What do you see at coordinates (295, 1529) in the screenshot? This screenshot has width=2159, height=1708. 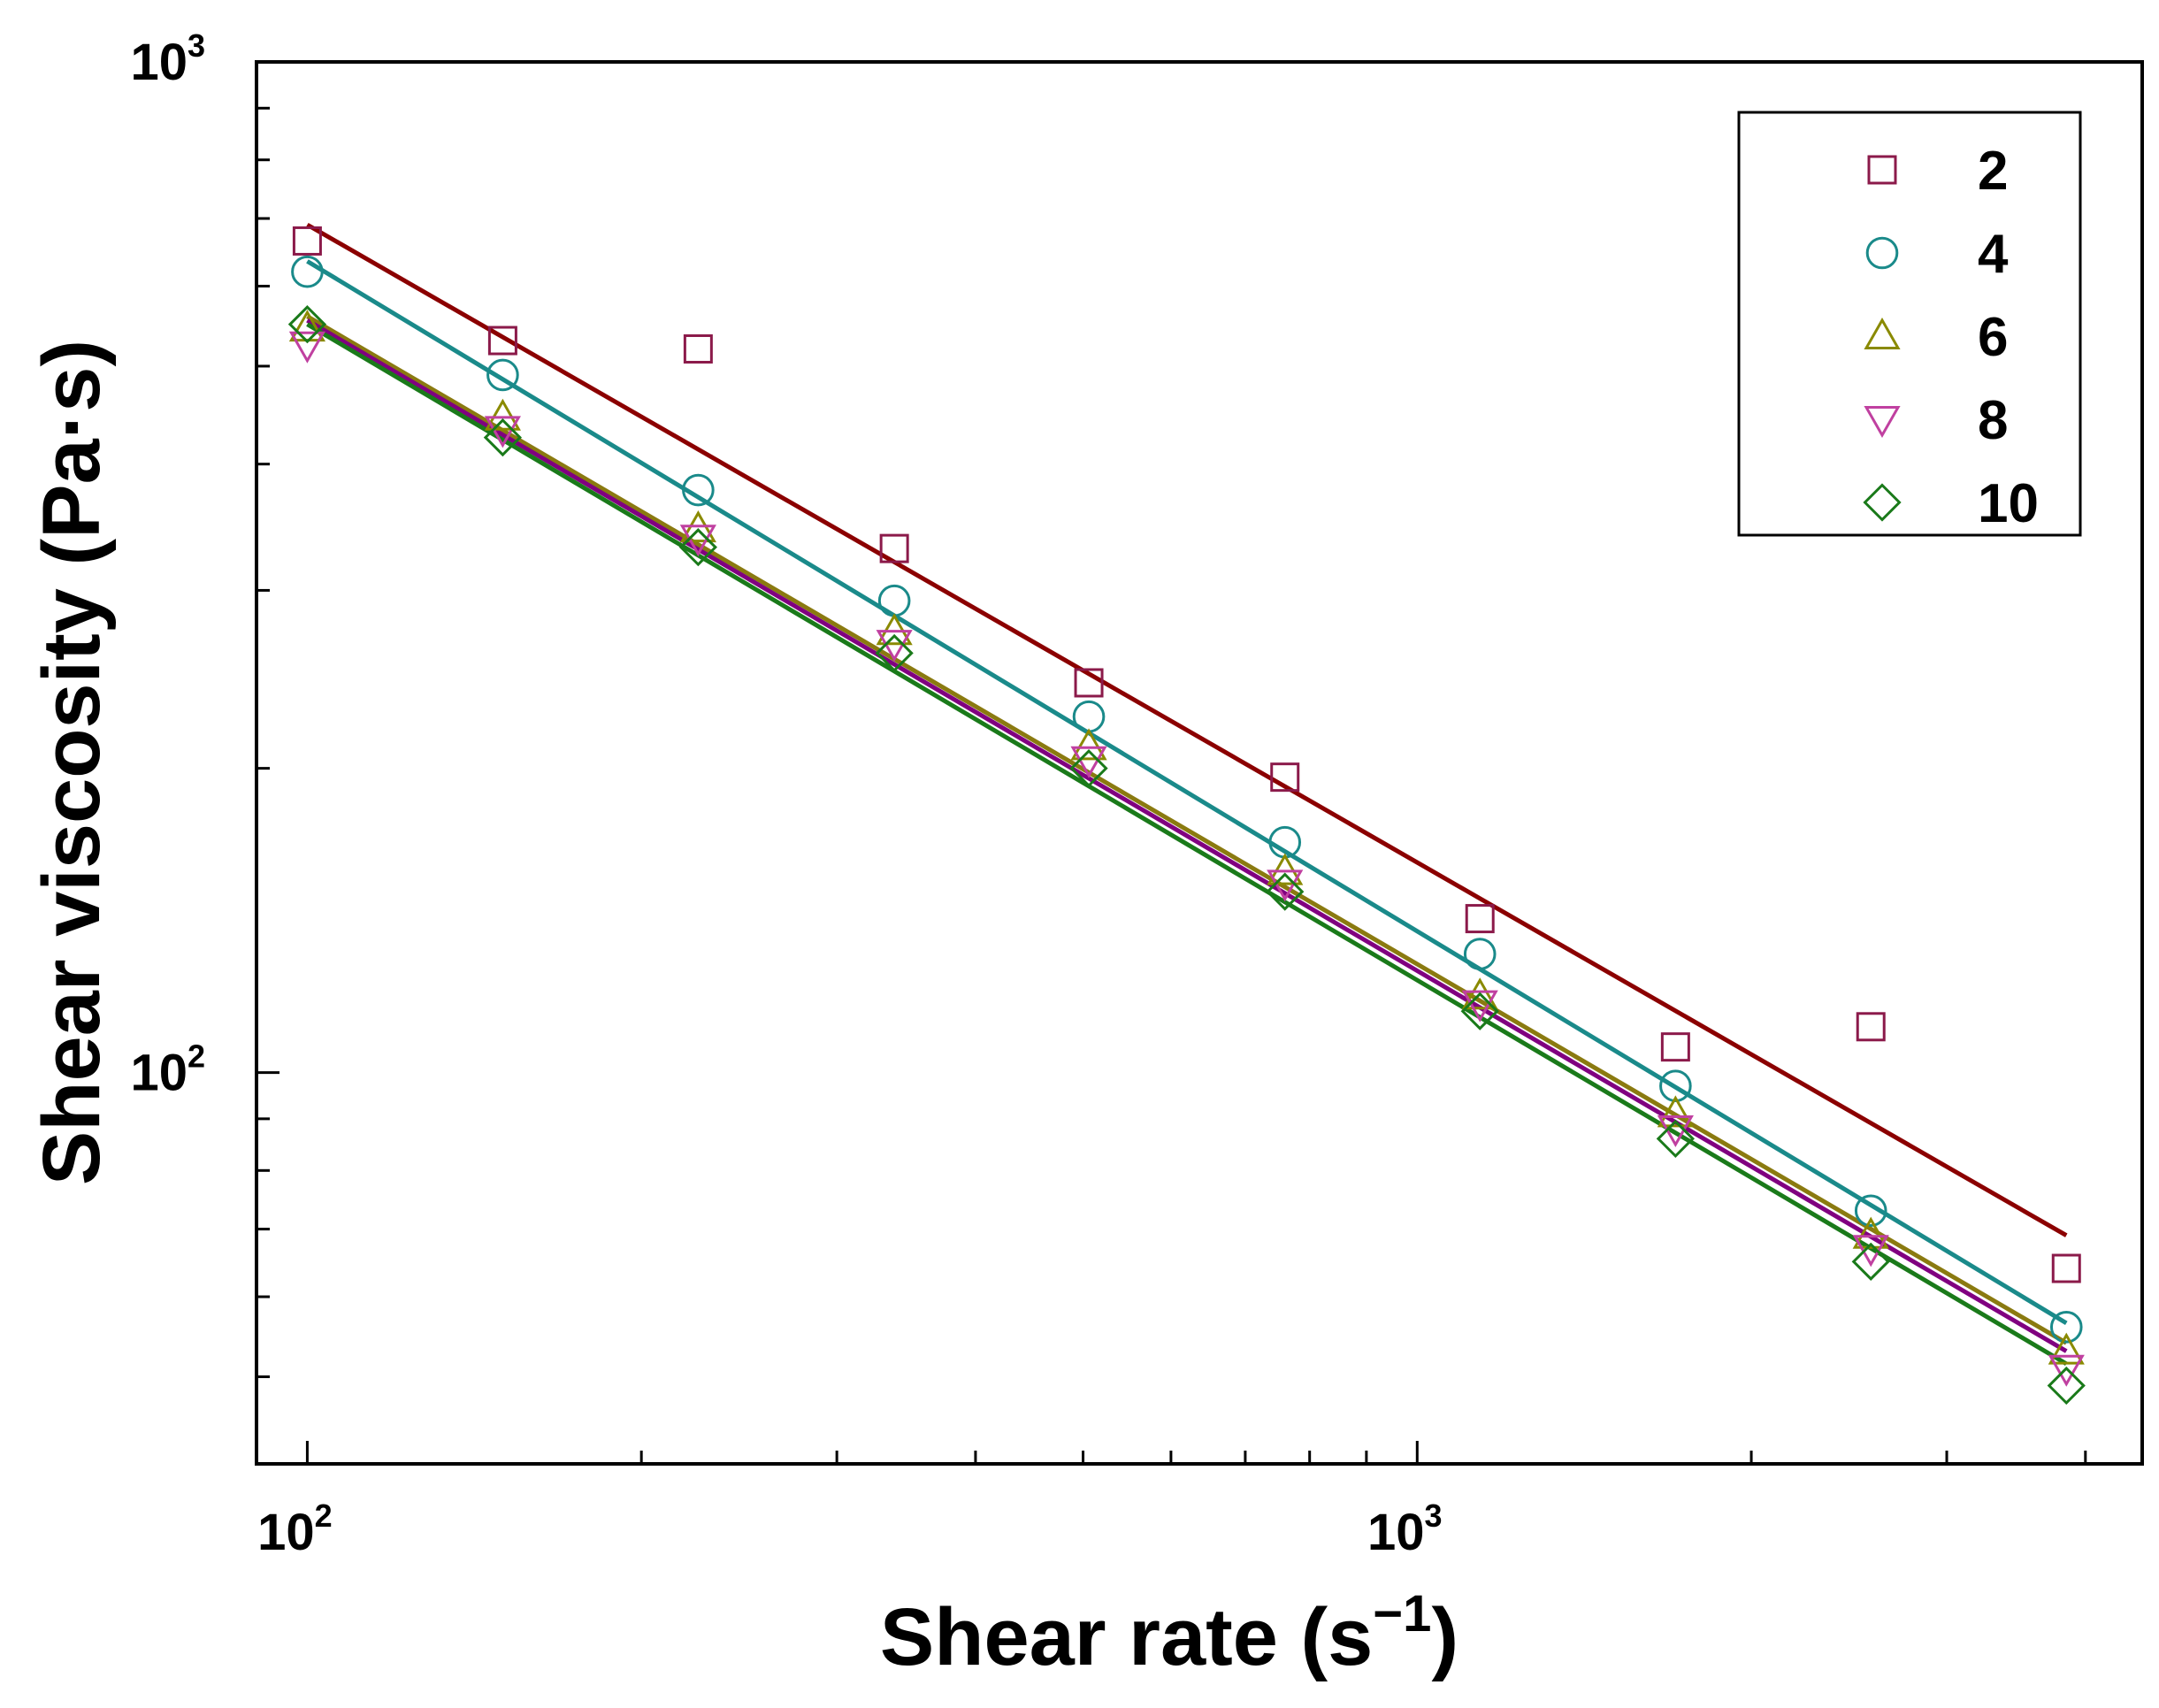 I see `x-tick-label: 10²` at bounding box center [295, 1529].